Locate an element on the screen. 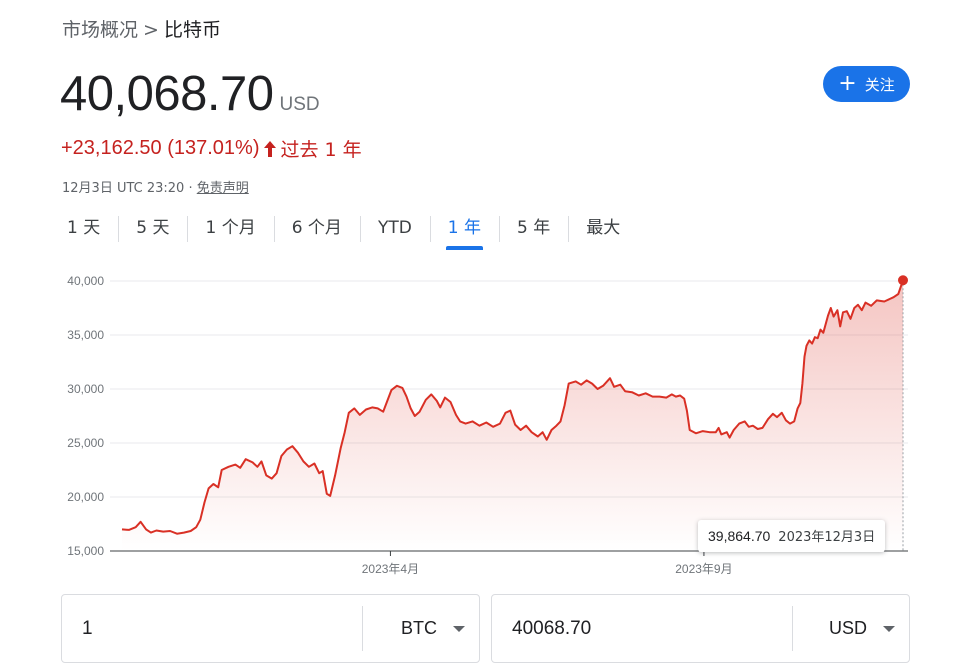  follow-button: + 关注 is located at coordinates (866, 84).